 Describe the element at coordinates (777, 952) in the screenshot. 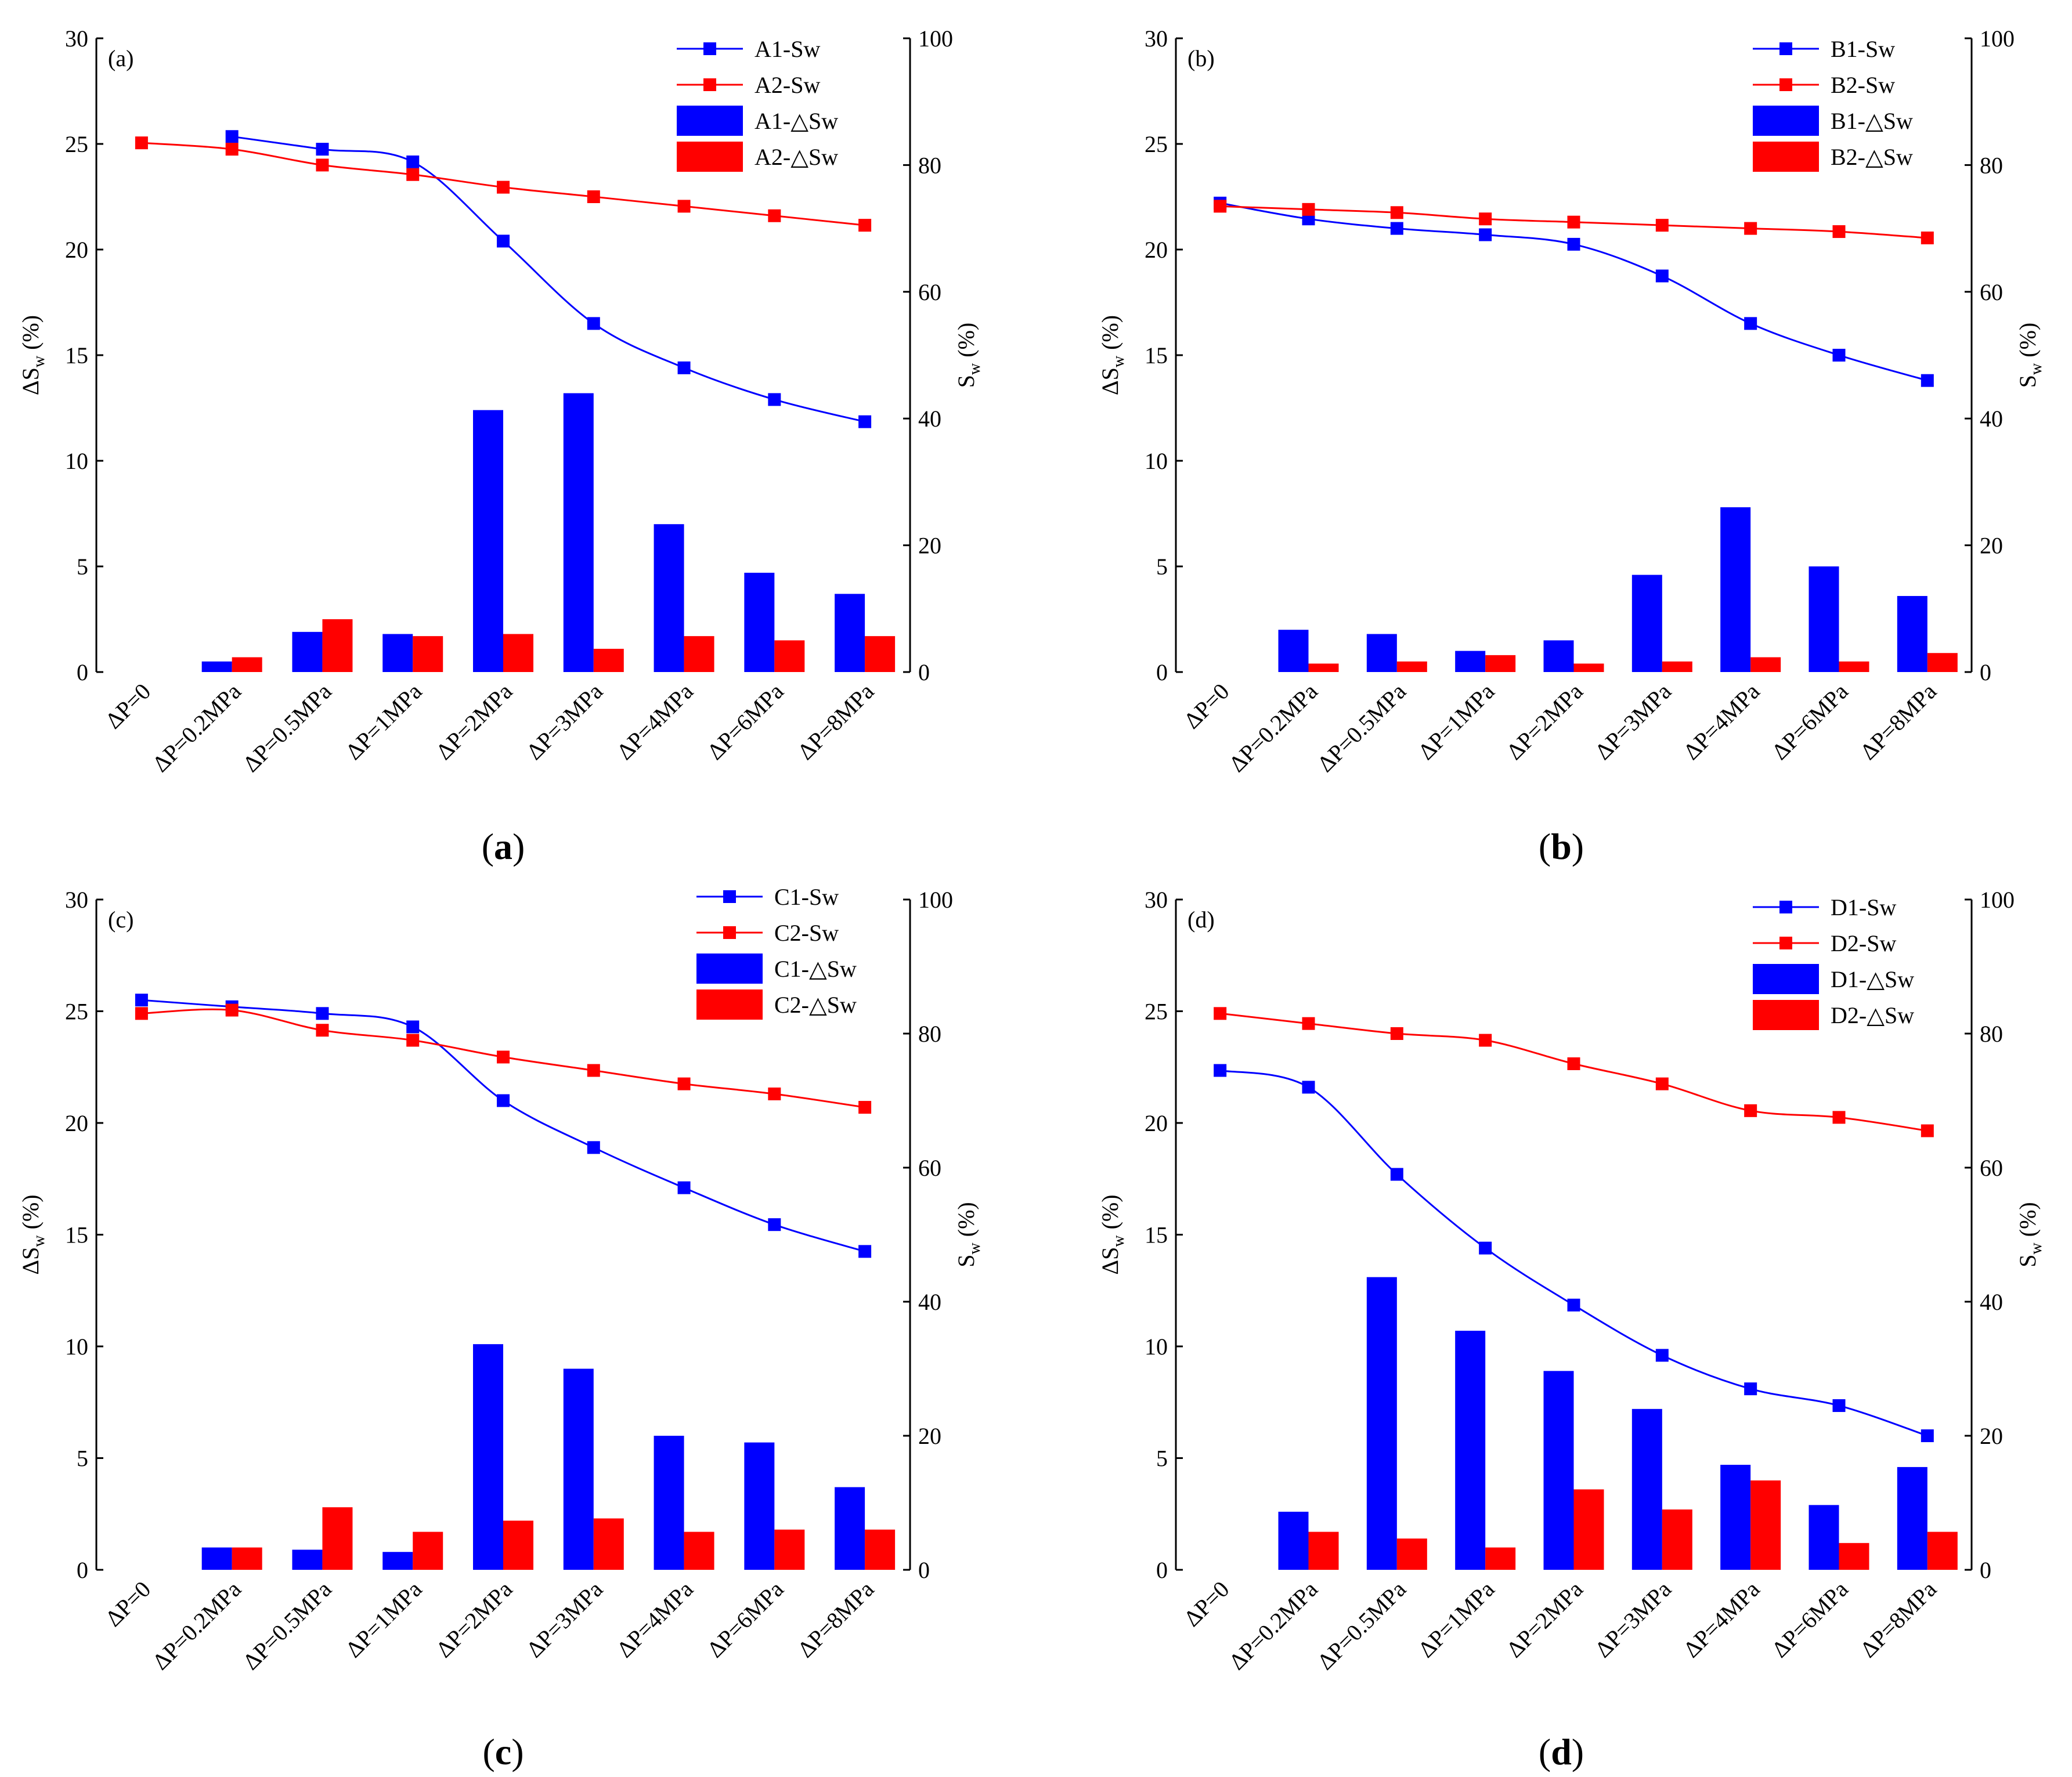

I see `legend: C1-Sw C2-Sw C1-△Sw C2-△Sw` at that location.